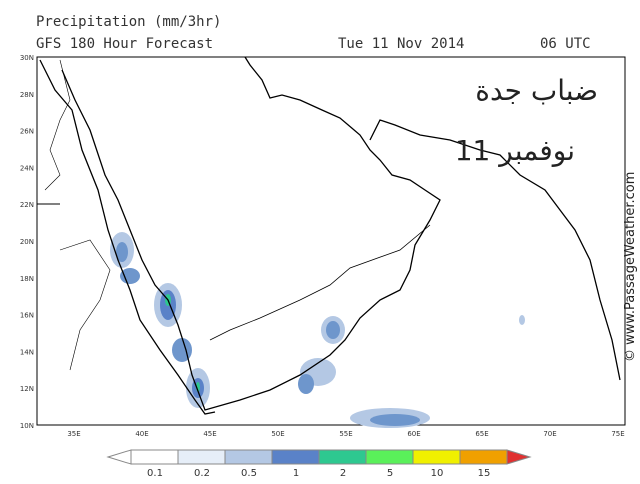 The image size is (640, 484). I want to click on annotation-arabic: ضباب جدة, so click(536, 90).